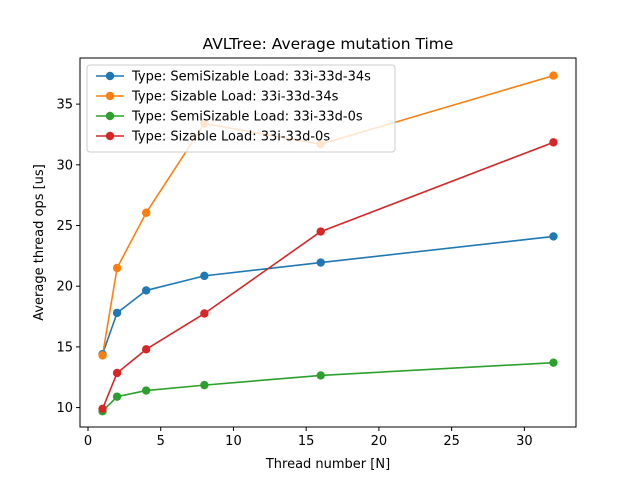 This screenshot has height=480, width=640. What do you see at coordinates (64, 287) in the screenshot?
I see `y-tick-label: 20` at bounding box center [64, 287].